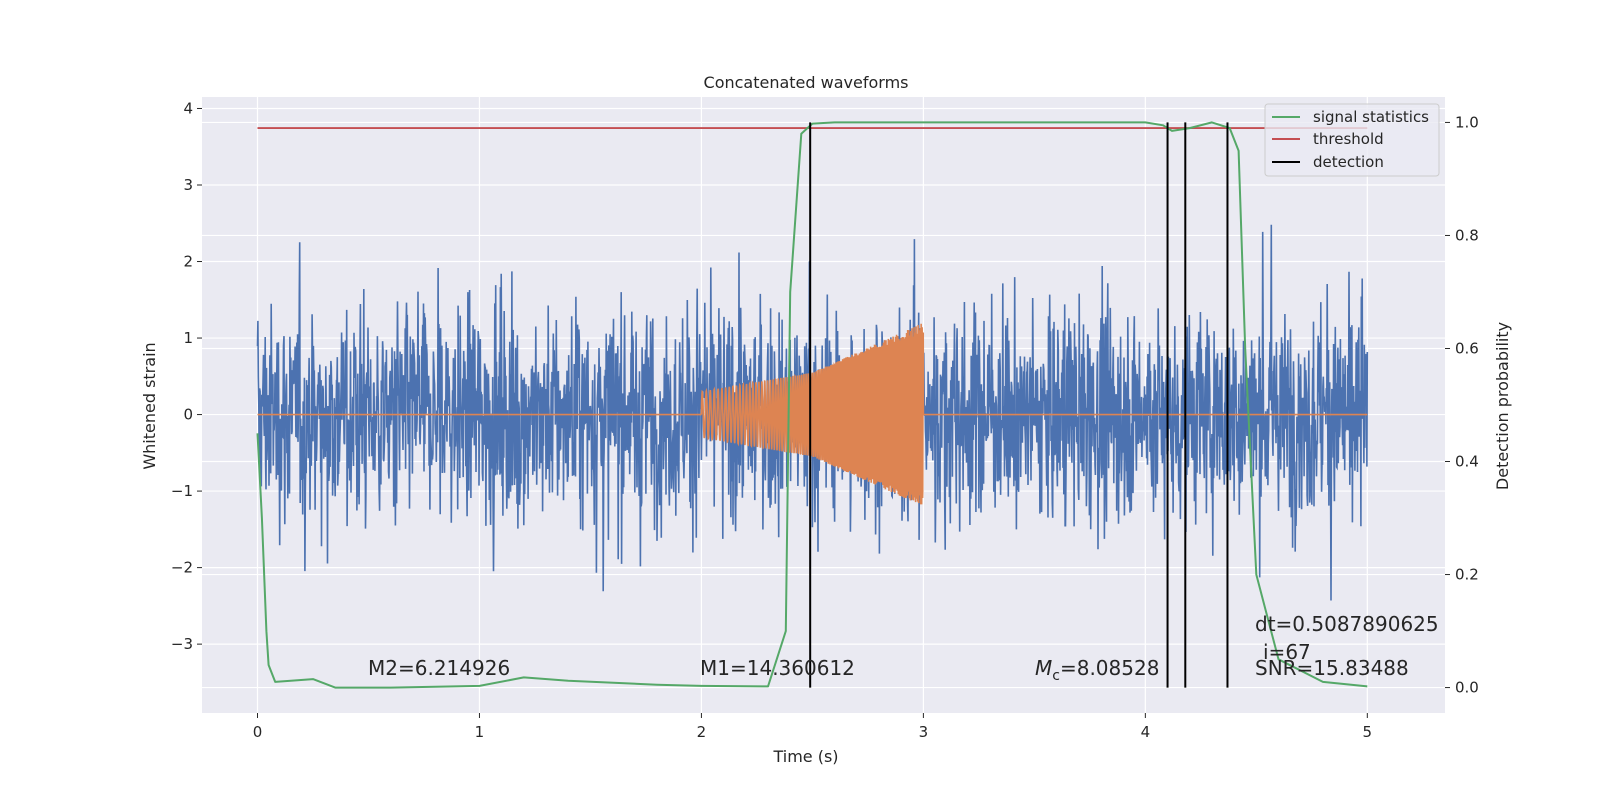 Image resolution: width=1600 pixels, height=800 pixels. Describe the element at coordinates (439, 668) in the screenshot. I see `annotation-m2: M2=6.214926` at that location.